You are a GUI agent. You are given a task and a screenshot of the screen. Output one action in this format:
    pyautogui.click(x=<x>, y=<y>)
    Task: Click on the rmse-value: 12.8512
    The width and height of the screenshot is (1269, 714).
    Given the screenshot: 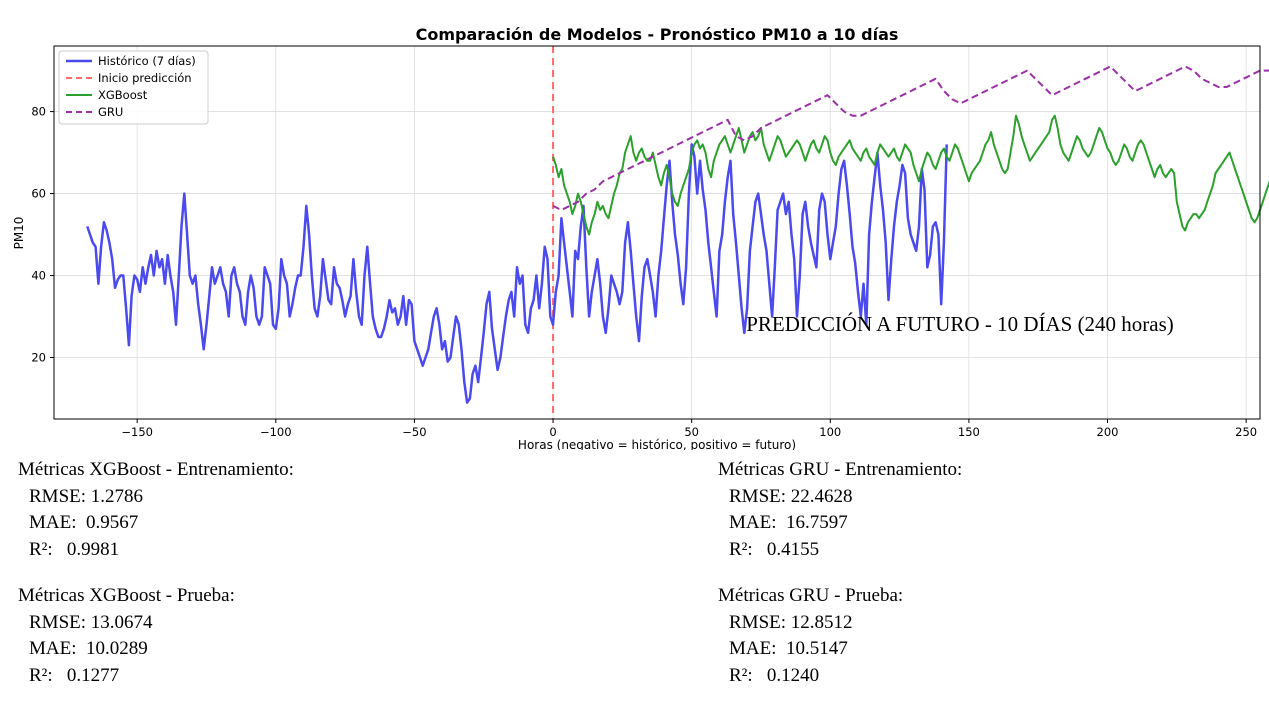 What is the action you would take?
    pyautogui.click(x=821, y=622)
    